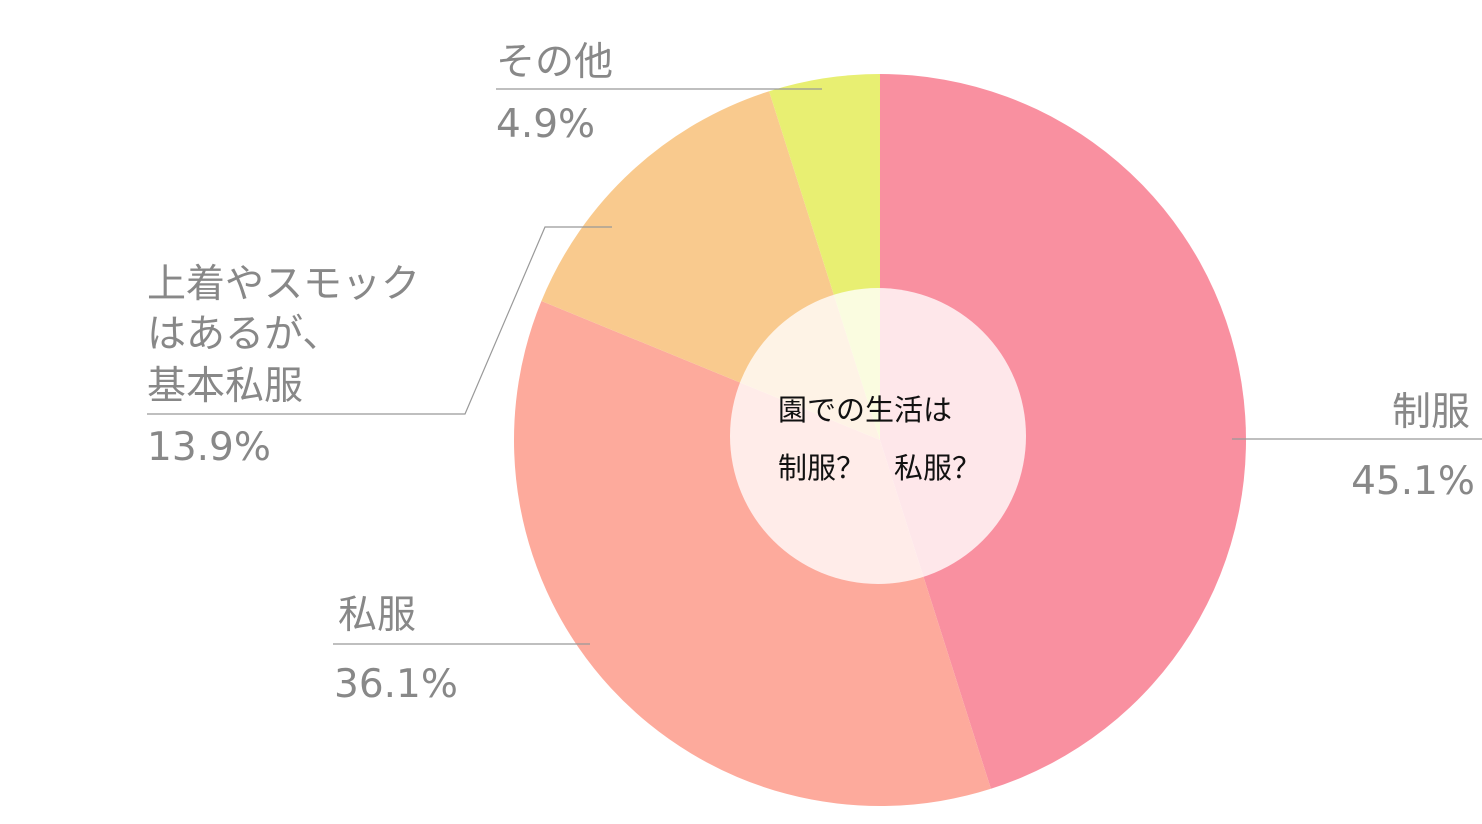 Image resolution: width=1482 pixels, height=824 pixels. What do you see at coordinates (244, 334) in the screenshot?
I see `label-uwagi-line-2: はあるが、` at bounding box center [244, 334].